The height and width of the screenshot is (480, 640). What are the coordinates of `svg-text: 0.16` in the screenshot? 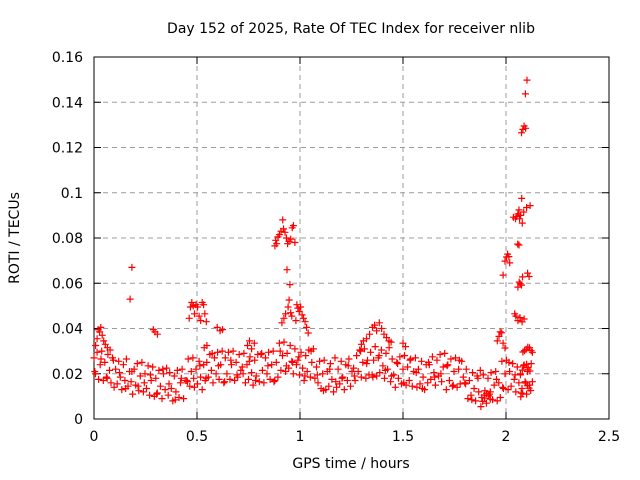 It's located at (67, 58).